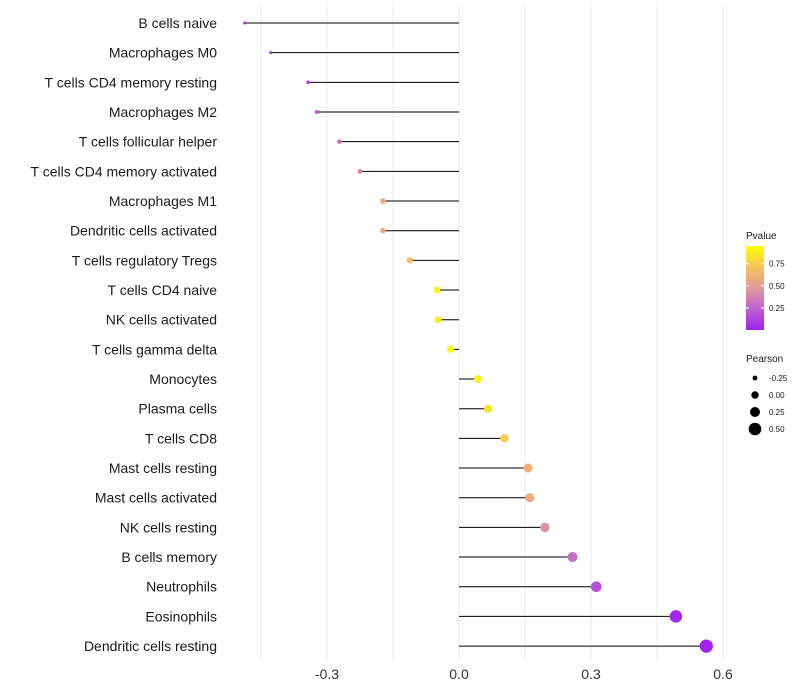 This screenshot has width=800, height=700. Describe the element at coordinates (163, 468) in the screenshot. I see `category-label: Mast cells resting` at that location.